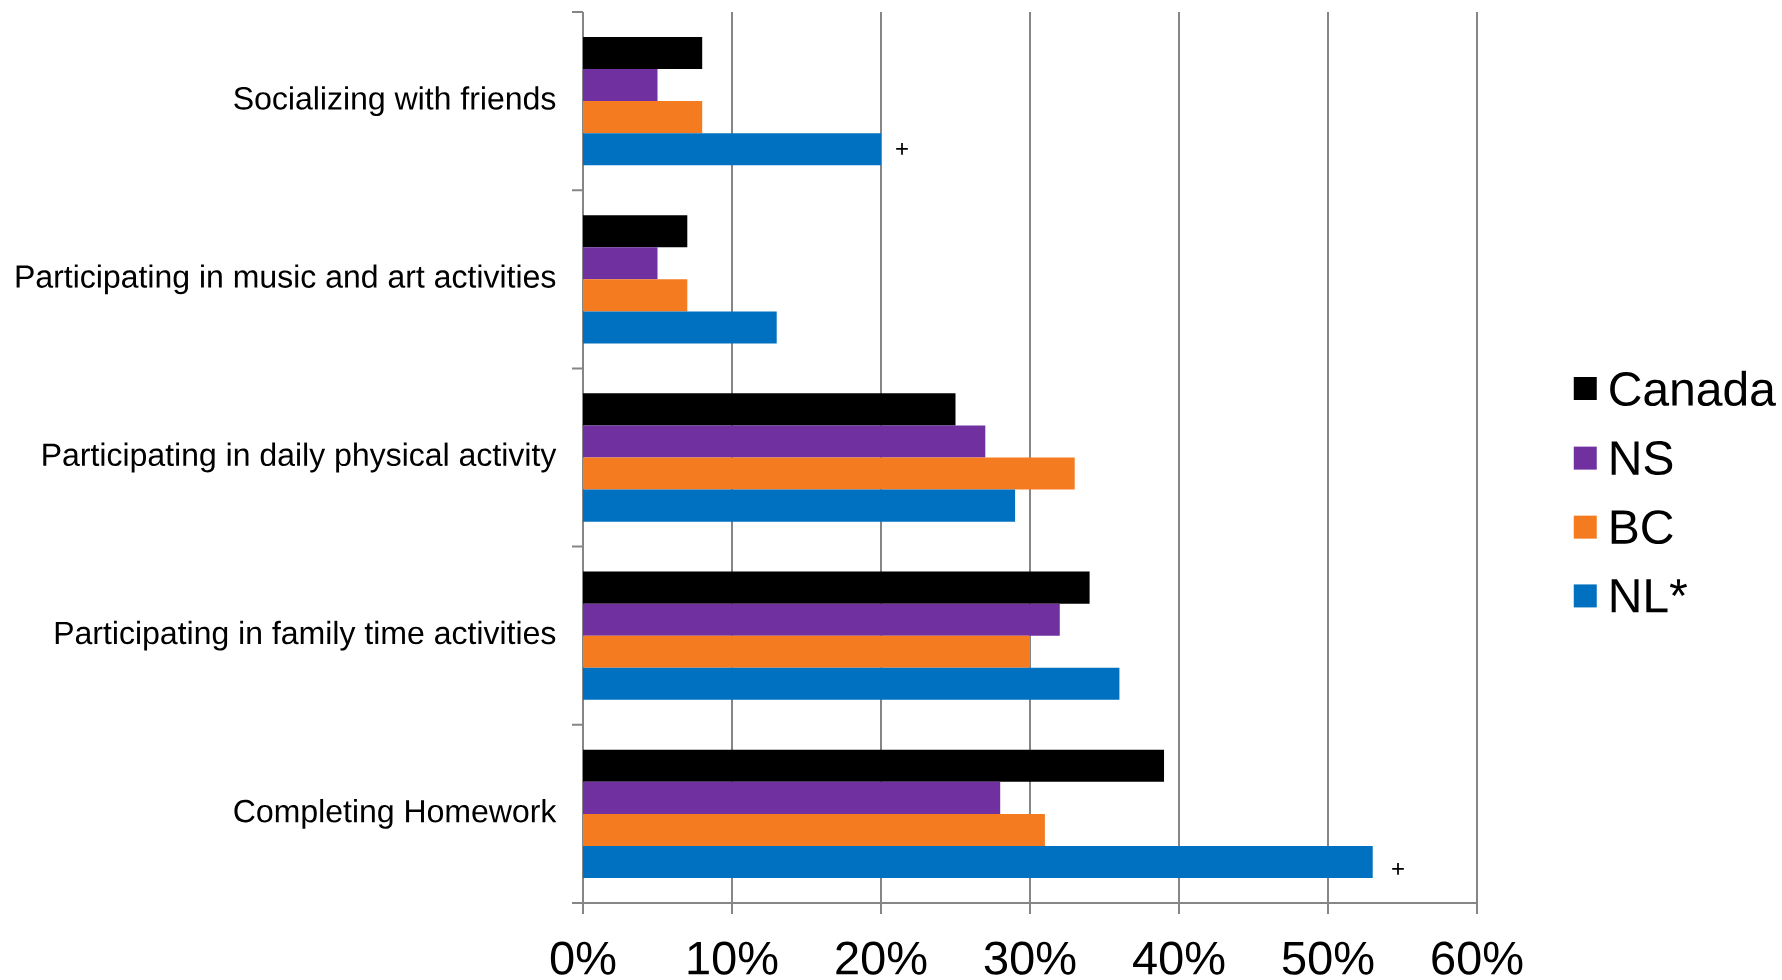 Image resolution: width=1782 pixels, height=980 pixels. What do you see at coordinates (395, 814) in the screenshot?
I see `y-tick-label: Completing Homework` at bounding box center [395, 814].